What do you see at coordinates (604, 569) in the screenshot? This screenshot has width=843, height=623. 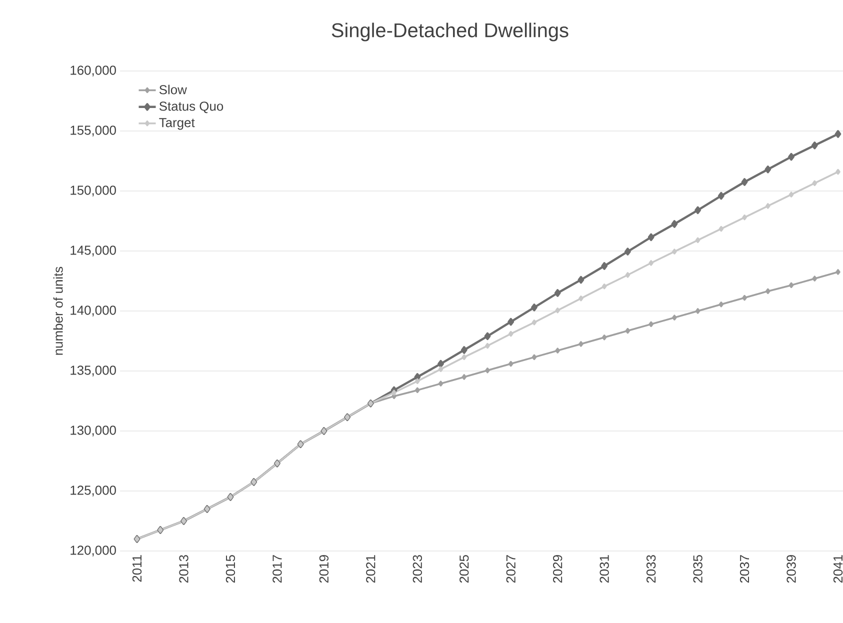 I see `x-tick-label: 2031` at bounding box center [604, 569].